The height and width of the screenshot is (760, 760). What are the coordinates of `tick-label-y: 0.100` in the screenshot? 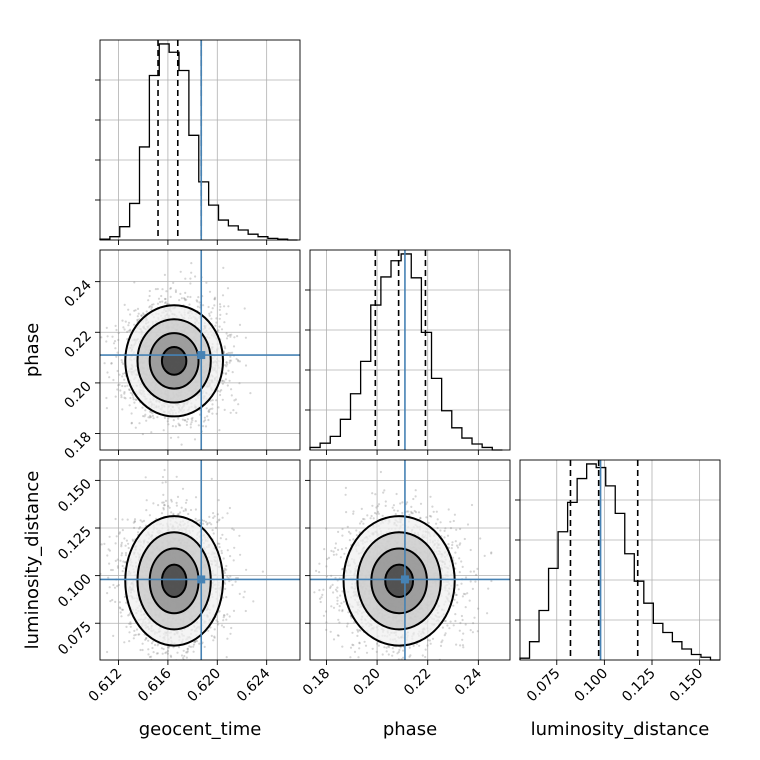 It's located at (75, 591).